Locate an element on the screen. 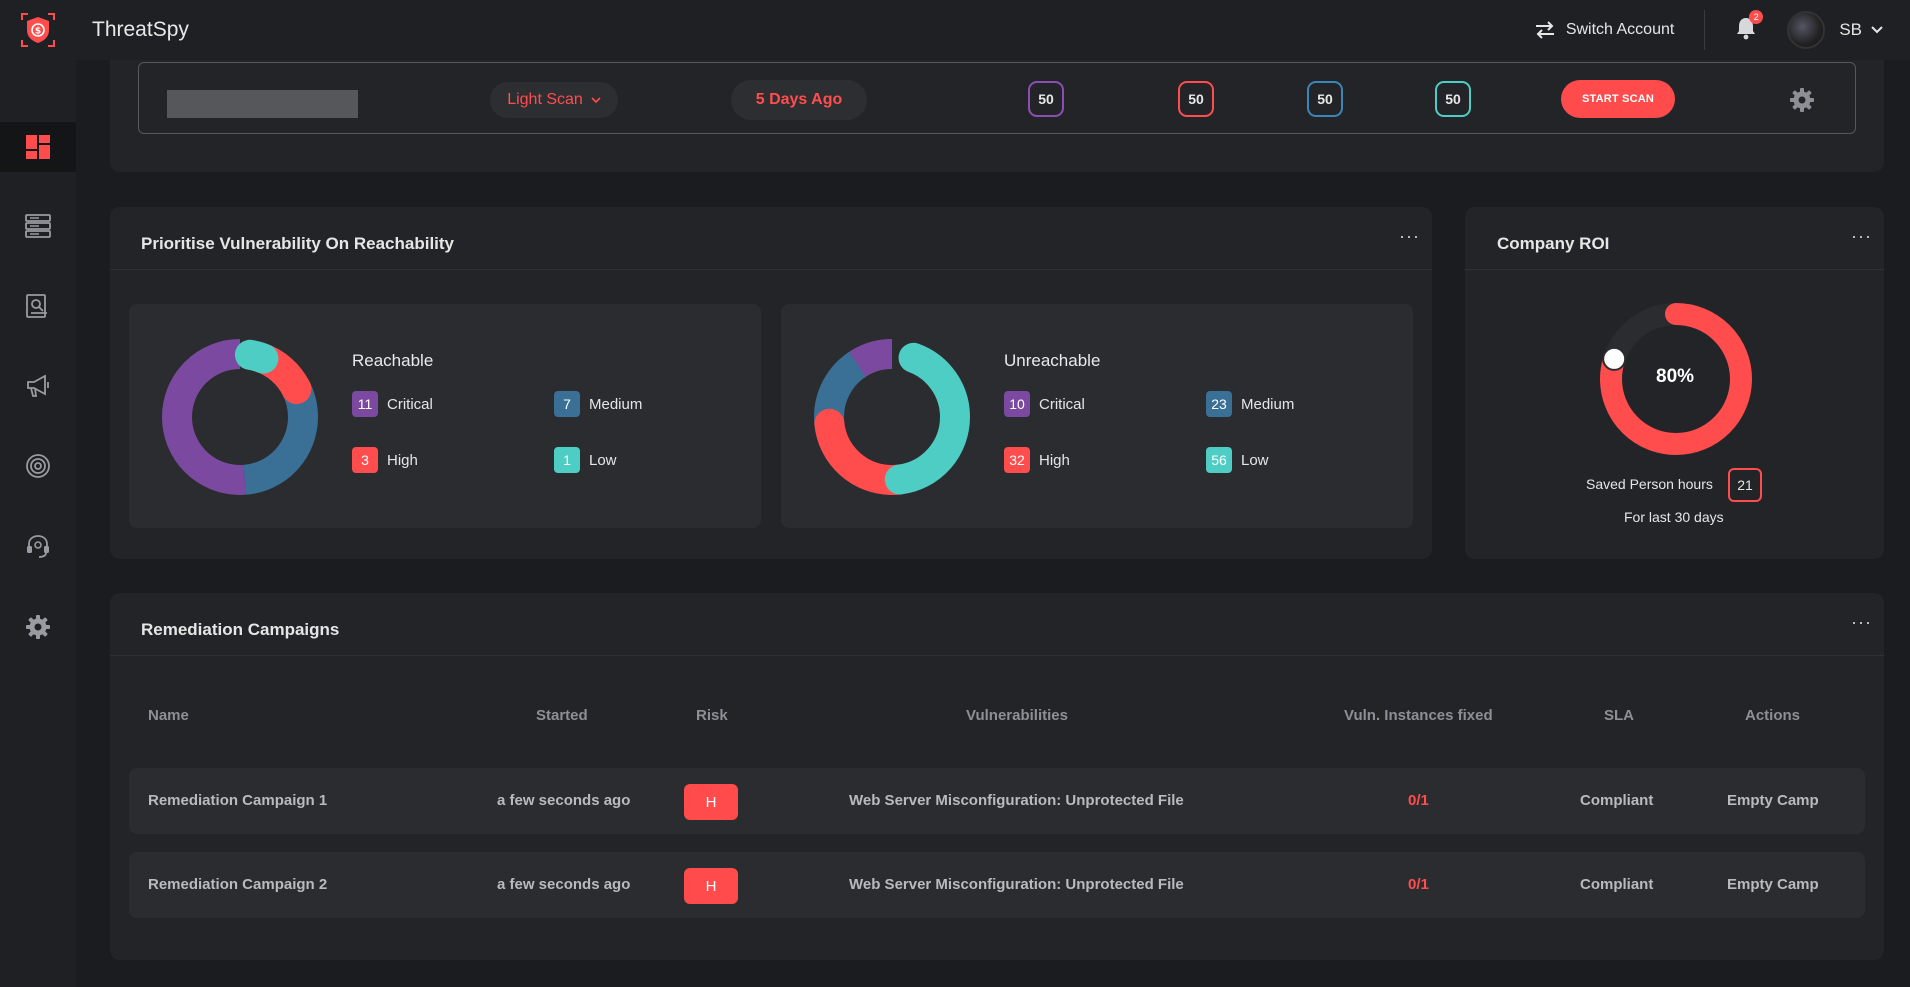 Image resolution: width=1910 pixels, height=987 pixels. count-low: 50 is located at coordinates (1453, 99).